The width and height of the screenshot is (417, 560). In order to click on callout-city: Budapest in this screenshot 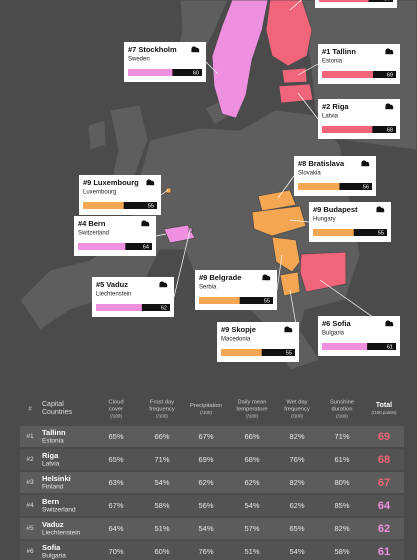, I will do `click(340, 209)`.